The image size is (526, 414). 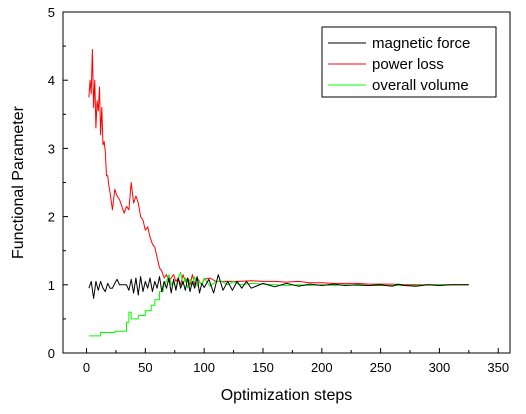 What do you see at coordinates (420, 85) in the screenshot?
I see `legend-label: overall volume` at bounding box center [420, 85].